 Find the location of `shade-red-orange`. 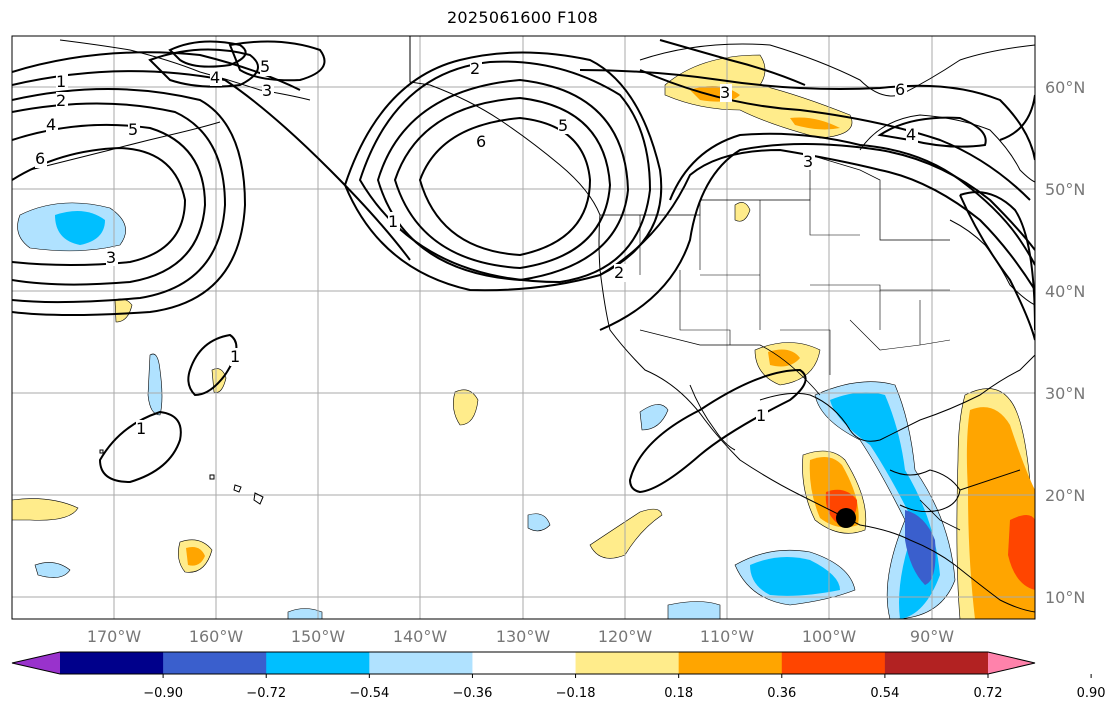

shade-red-orange is located at coordinates (1021, 552).